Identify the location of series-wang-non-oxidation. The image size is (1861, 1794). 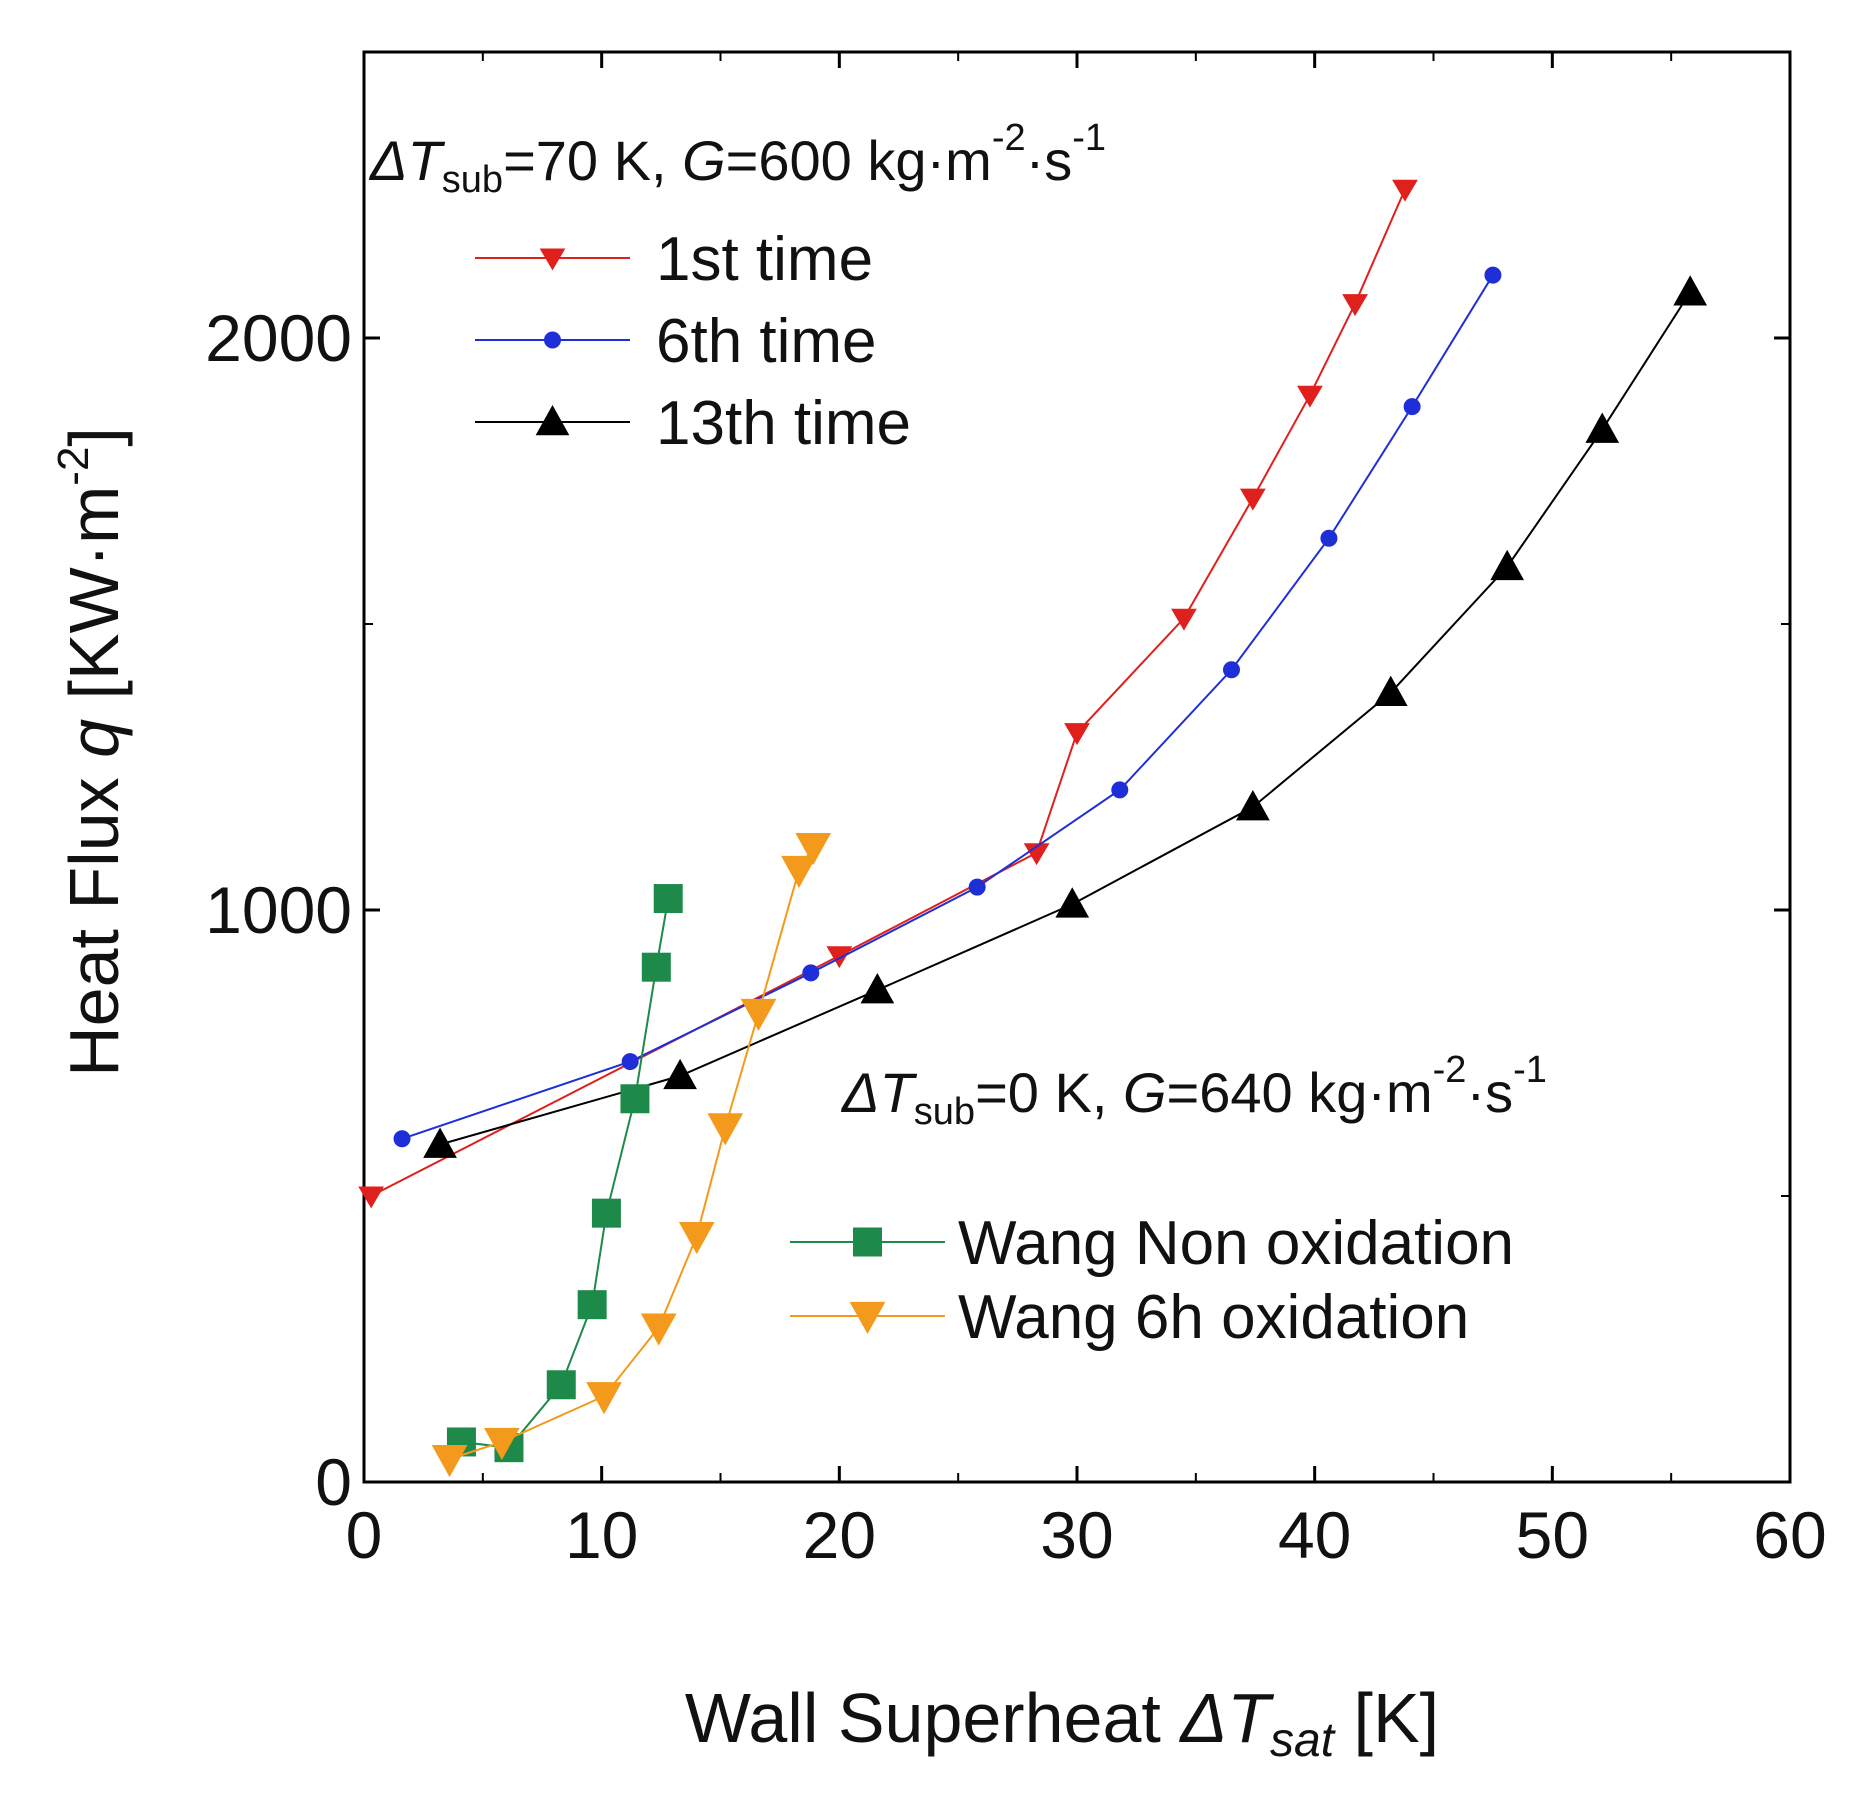
(564, 1173).